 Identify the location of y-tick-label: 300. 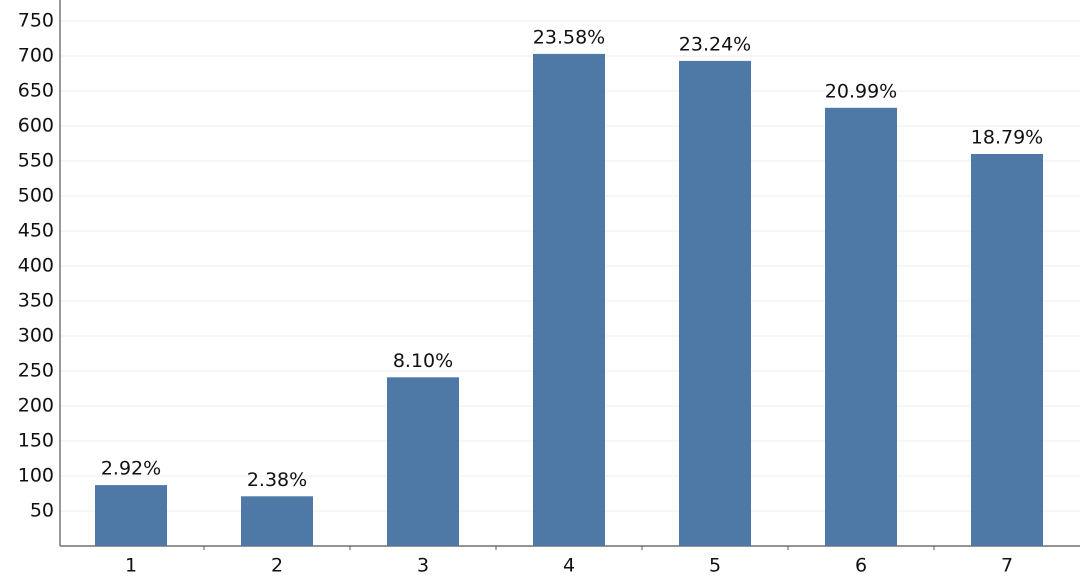
(36, 336).